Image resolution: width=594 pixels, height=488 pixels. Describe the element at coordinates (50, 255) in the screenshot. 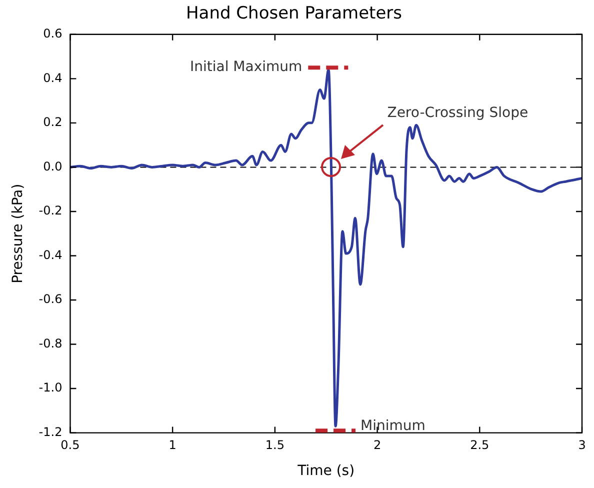

I see `y-tick-label: -0.4` at that location.